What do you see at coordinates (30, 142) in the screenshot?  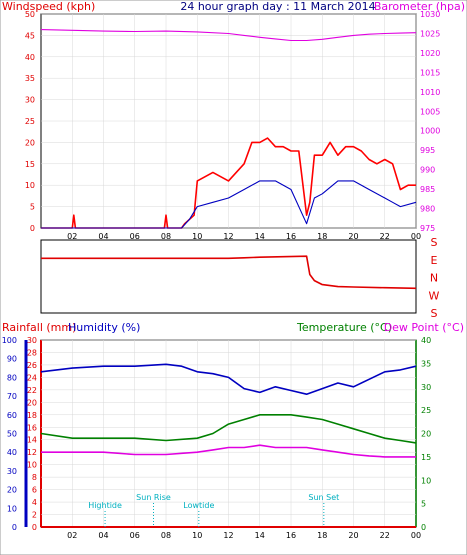 I see `wind-tick-label: 20` at bounding box center [30, 142].